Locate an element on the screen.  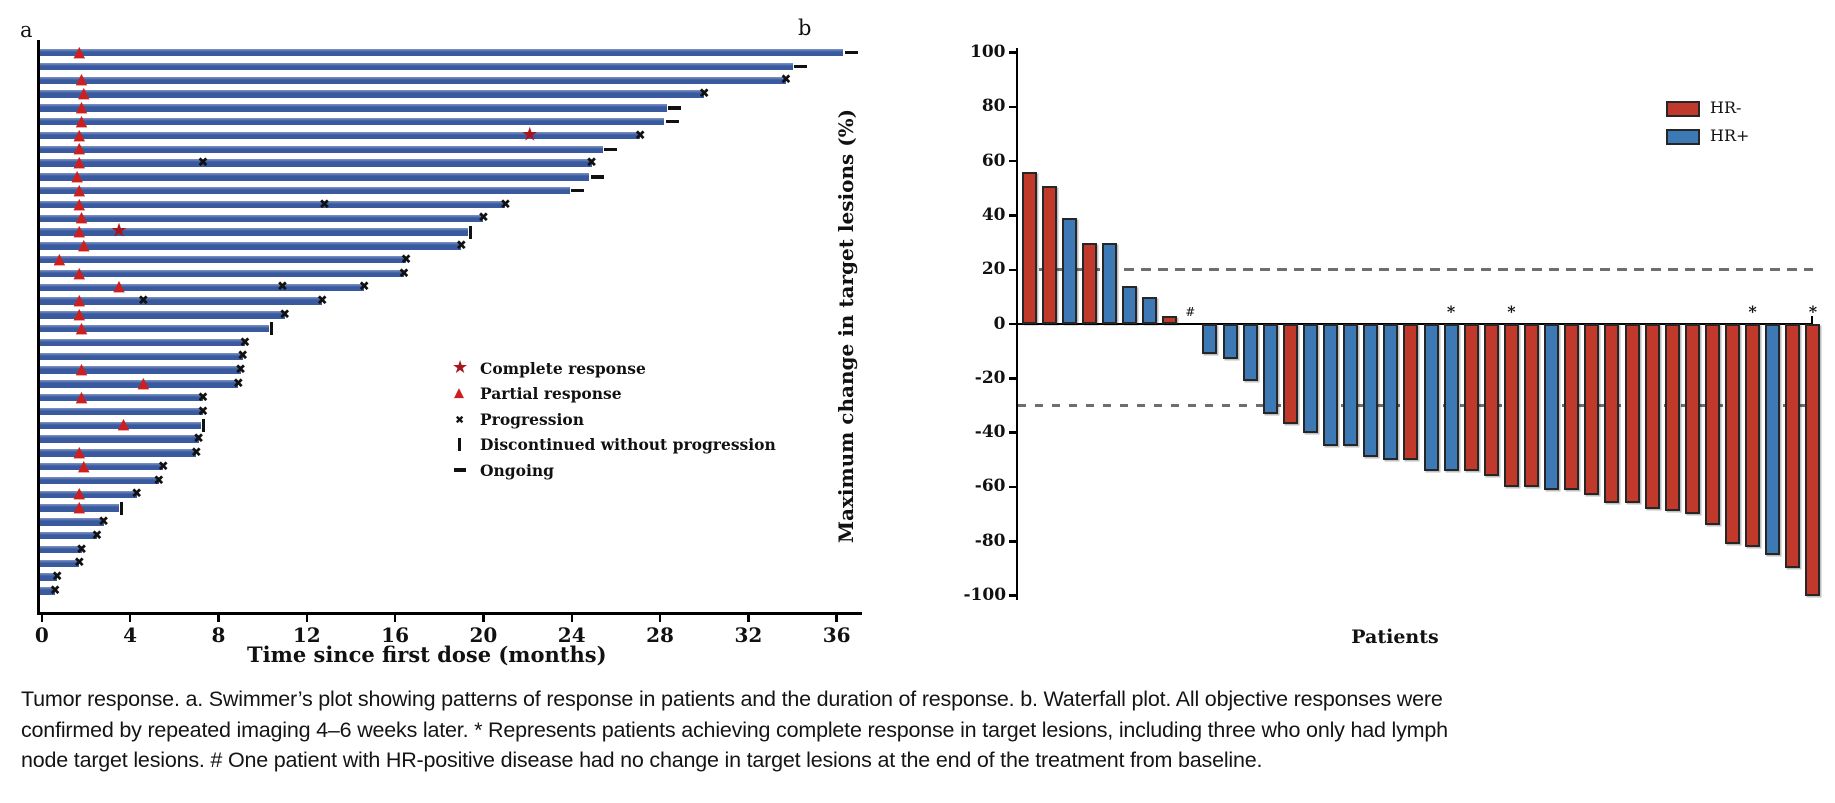
swimmer-legend-item: ✖ Progression is located at coordinates (602, 420).